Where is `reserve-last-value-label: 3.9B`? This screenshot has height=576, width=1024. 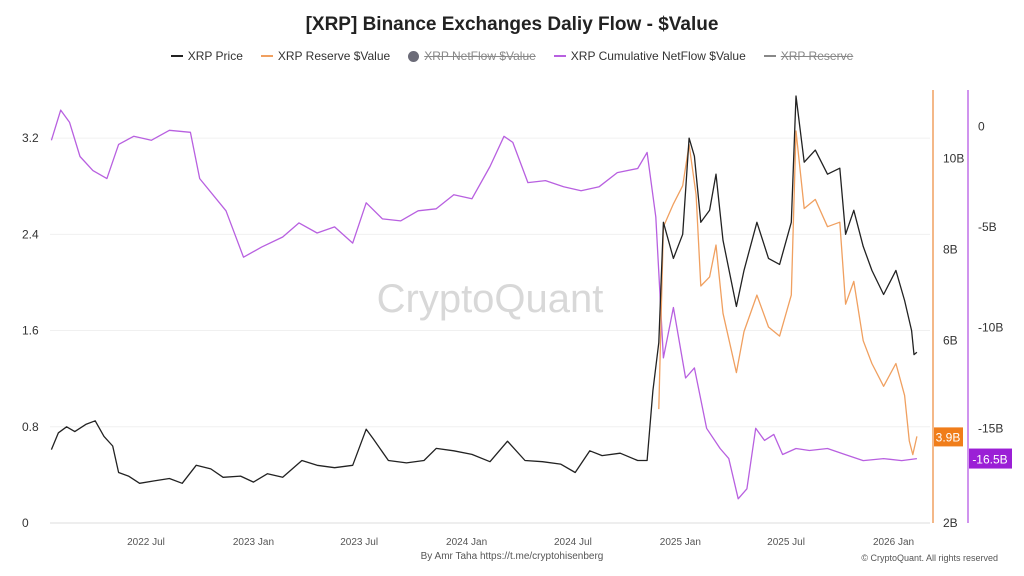 reserve-last-value-label: 3.9B is located at coordinates (948, 437).